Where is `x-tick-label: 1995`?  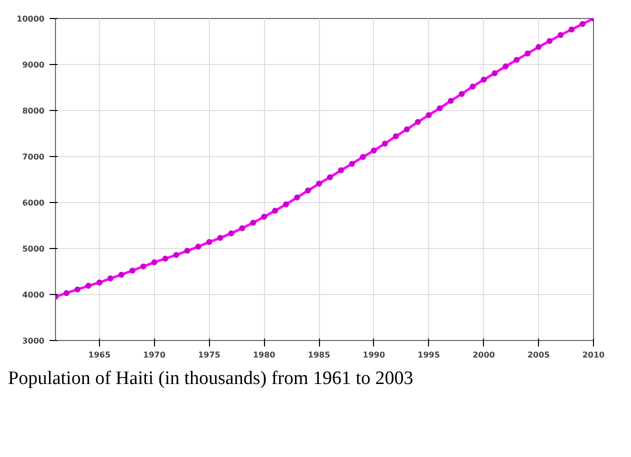 x-tick-label: 1995 is located at coordinates (429, 355).